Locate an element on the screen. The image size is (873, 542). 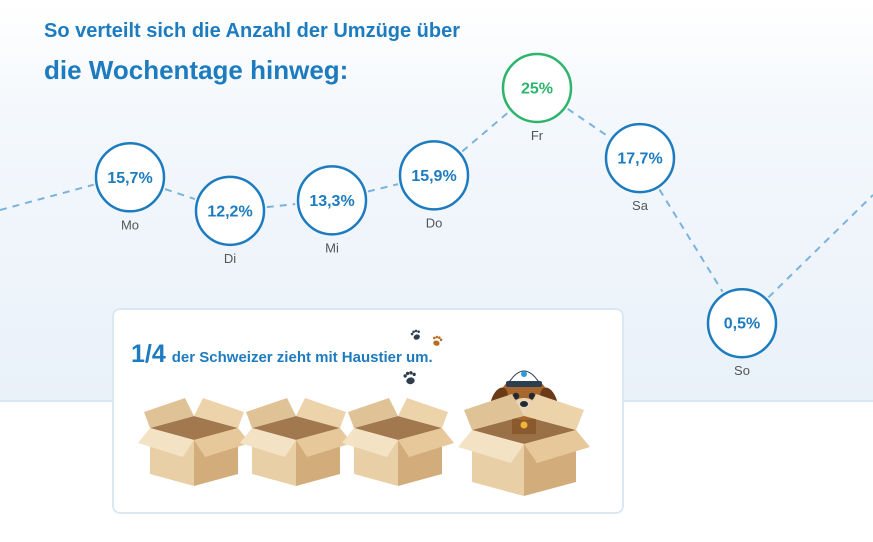
data-point-sa is located at coordinates (640, 158).